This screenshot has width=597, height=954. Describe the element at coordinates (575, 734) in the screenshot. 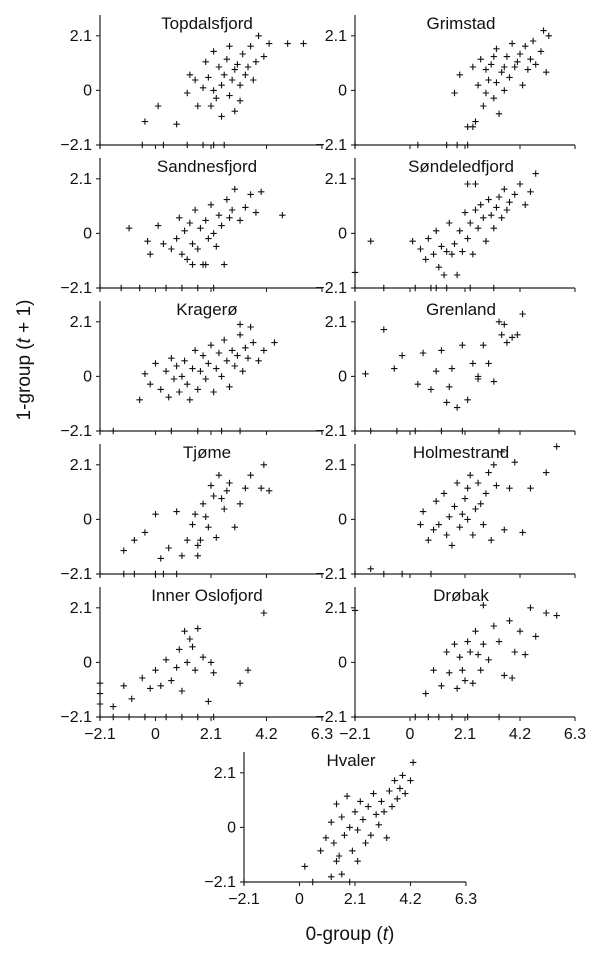

I see `x-tick-label: 6.3` at that location.